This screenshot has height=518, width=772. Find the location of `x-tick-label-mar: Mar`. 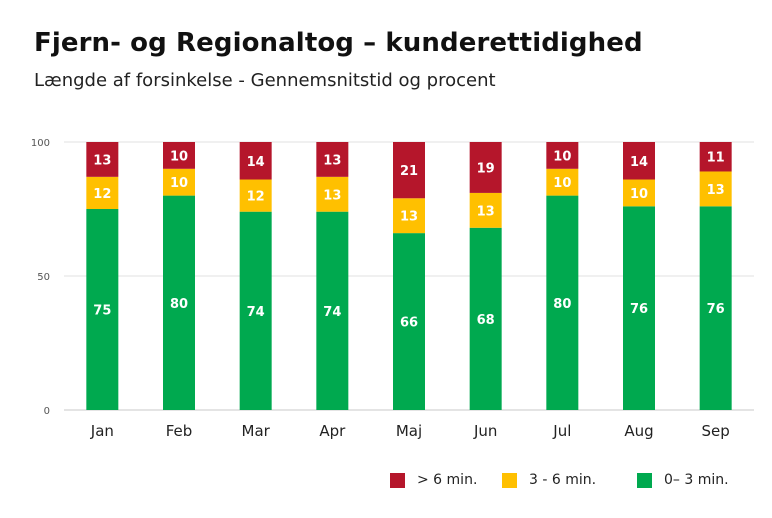

x-tick-label-mar: Mar is located at coordinates (256, 431).